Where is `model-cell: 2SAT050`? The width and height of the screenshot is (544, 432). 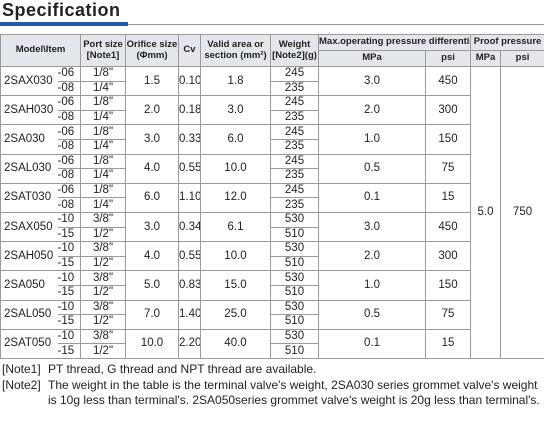 model-cell: 2SAT050 is located at coordinates (29, 343).